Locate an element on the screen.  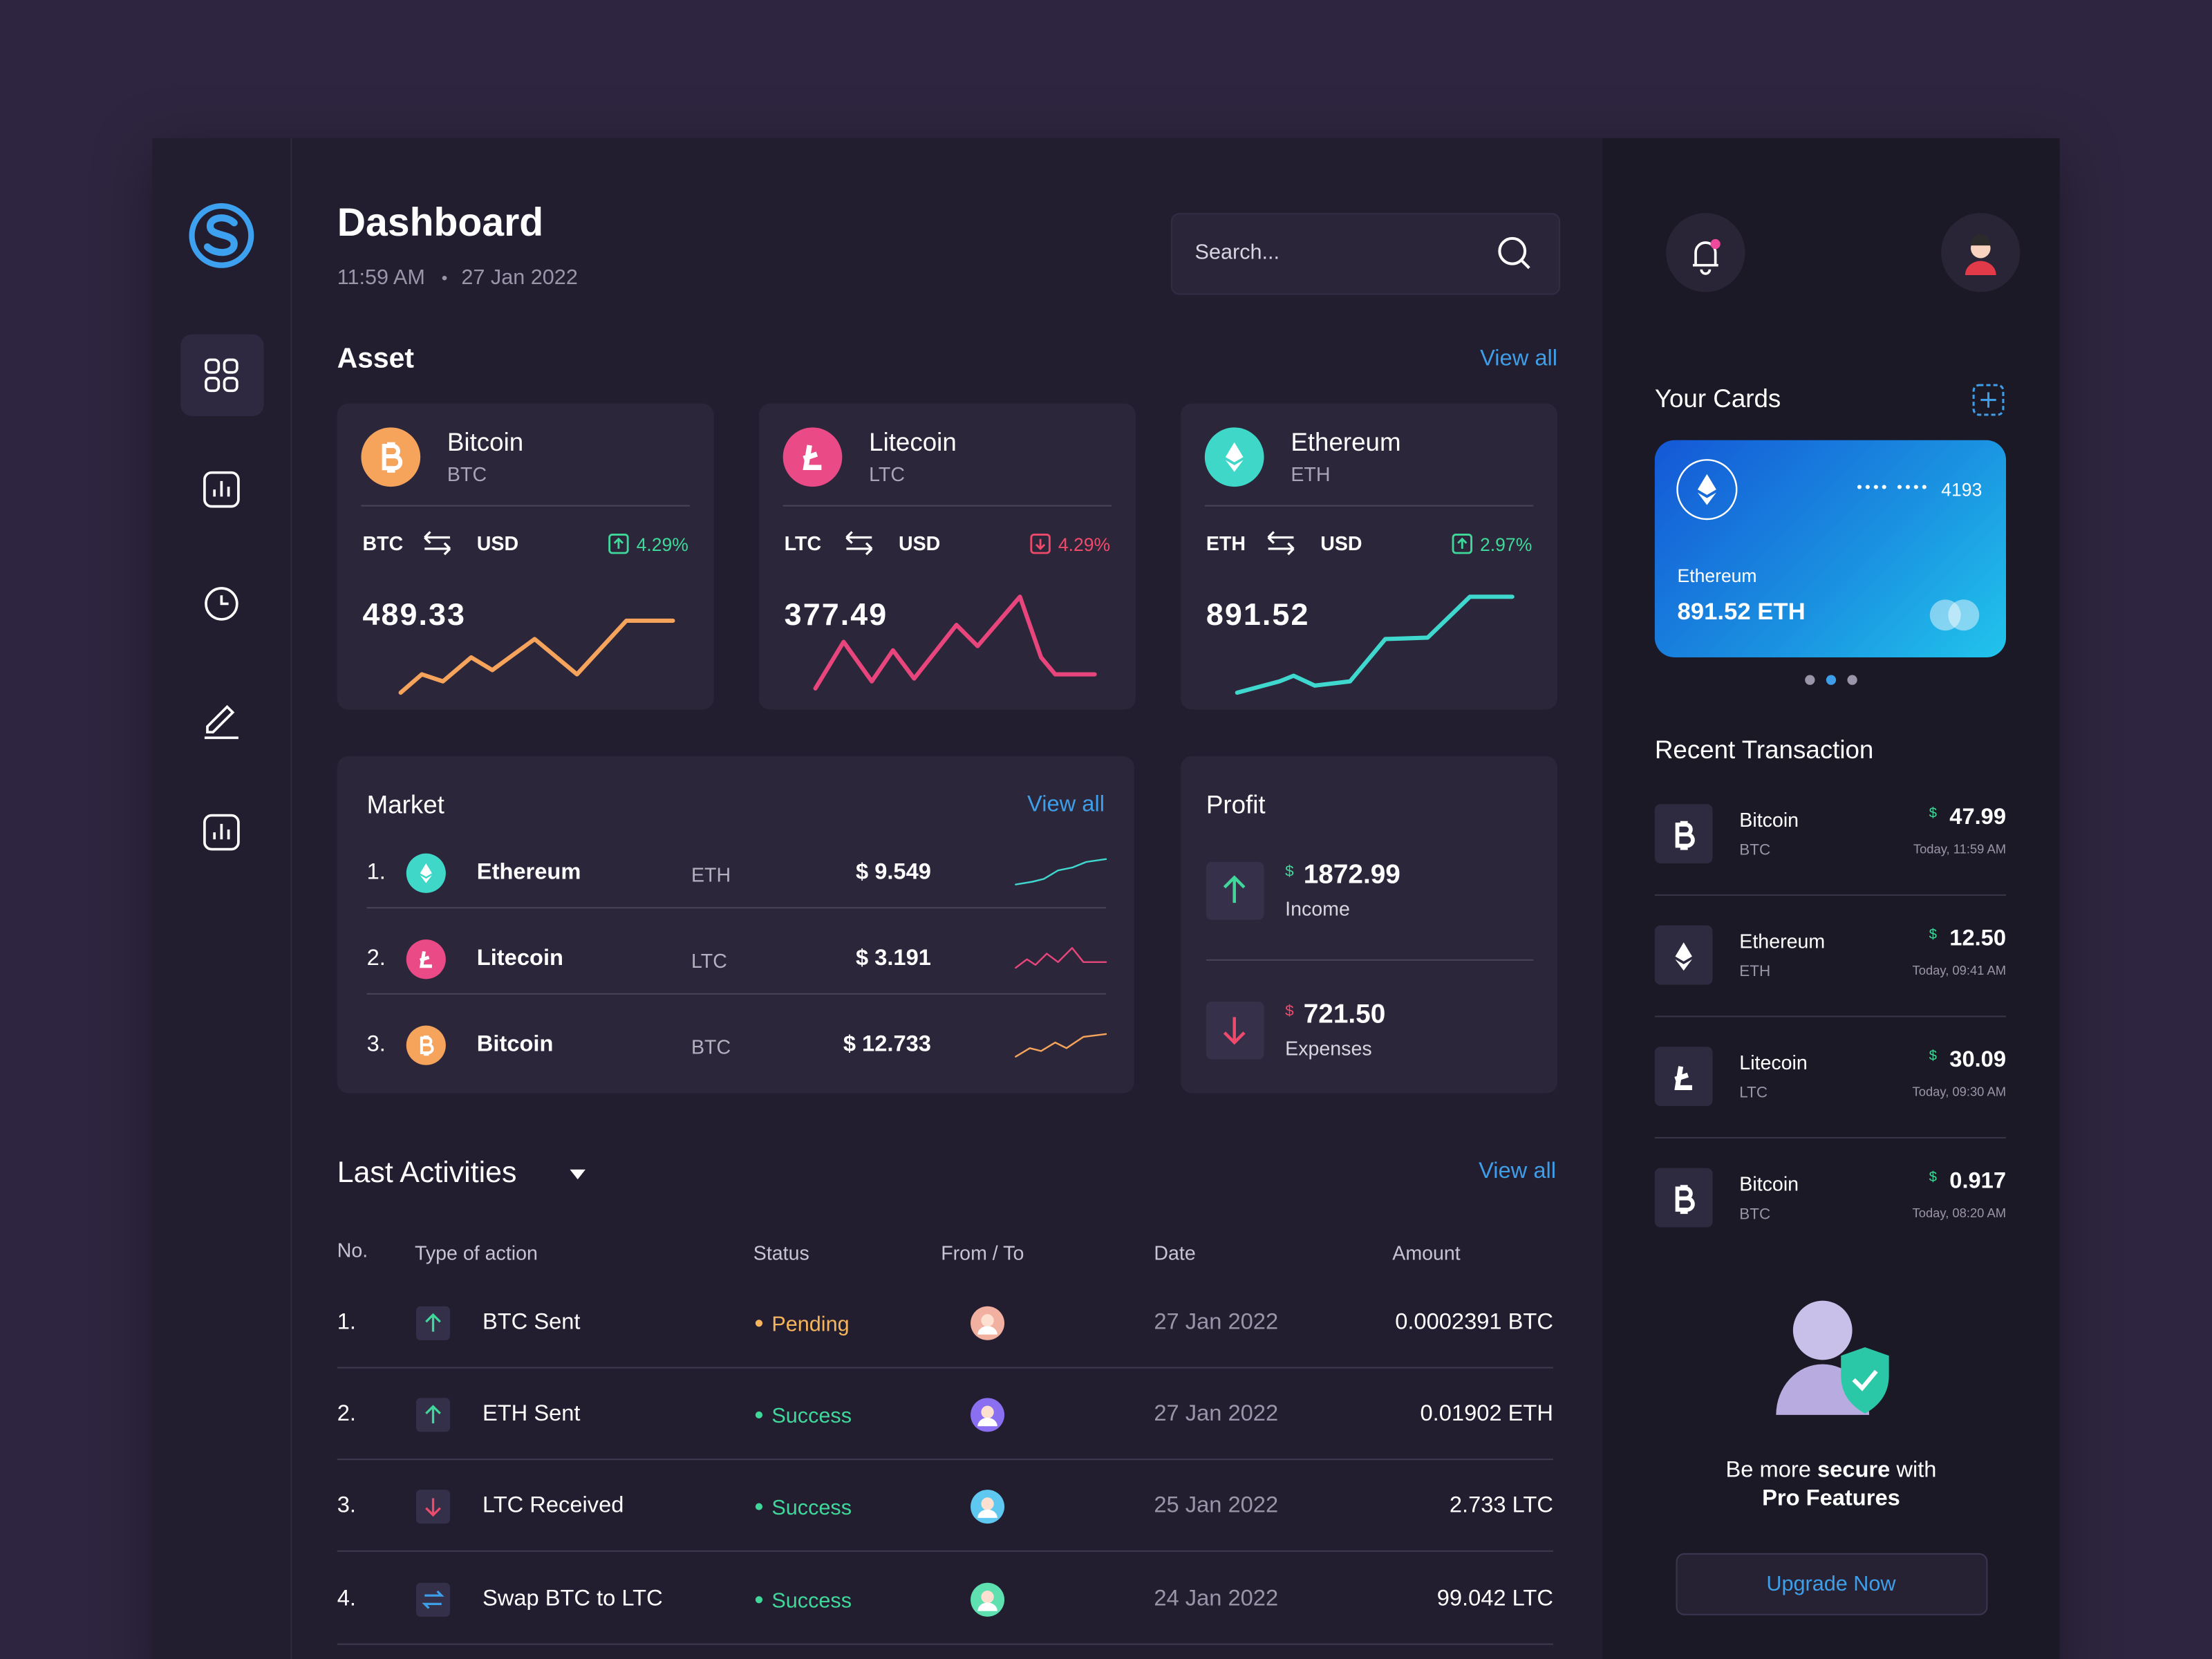
text: $ 12.733 is located at coordinates (887, 1044).